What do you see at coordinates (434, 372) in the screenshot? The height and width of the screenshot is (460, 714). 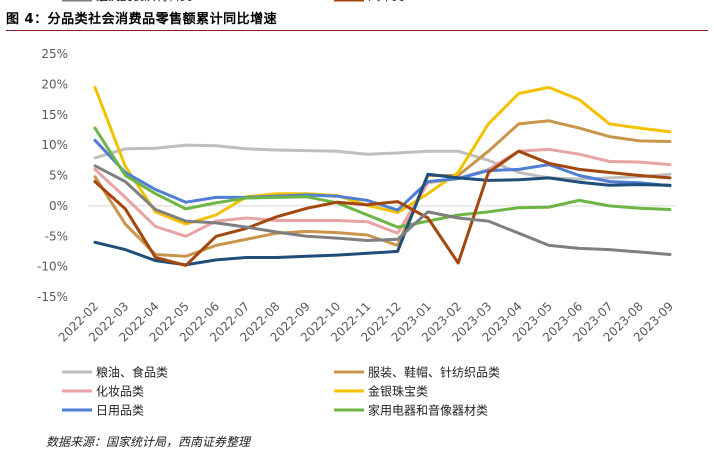 I see `legend-label: 服装、鞋帽、针纺织品类` at bounding box center [434, 372].